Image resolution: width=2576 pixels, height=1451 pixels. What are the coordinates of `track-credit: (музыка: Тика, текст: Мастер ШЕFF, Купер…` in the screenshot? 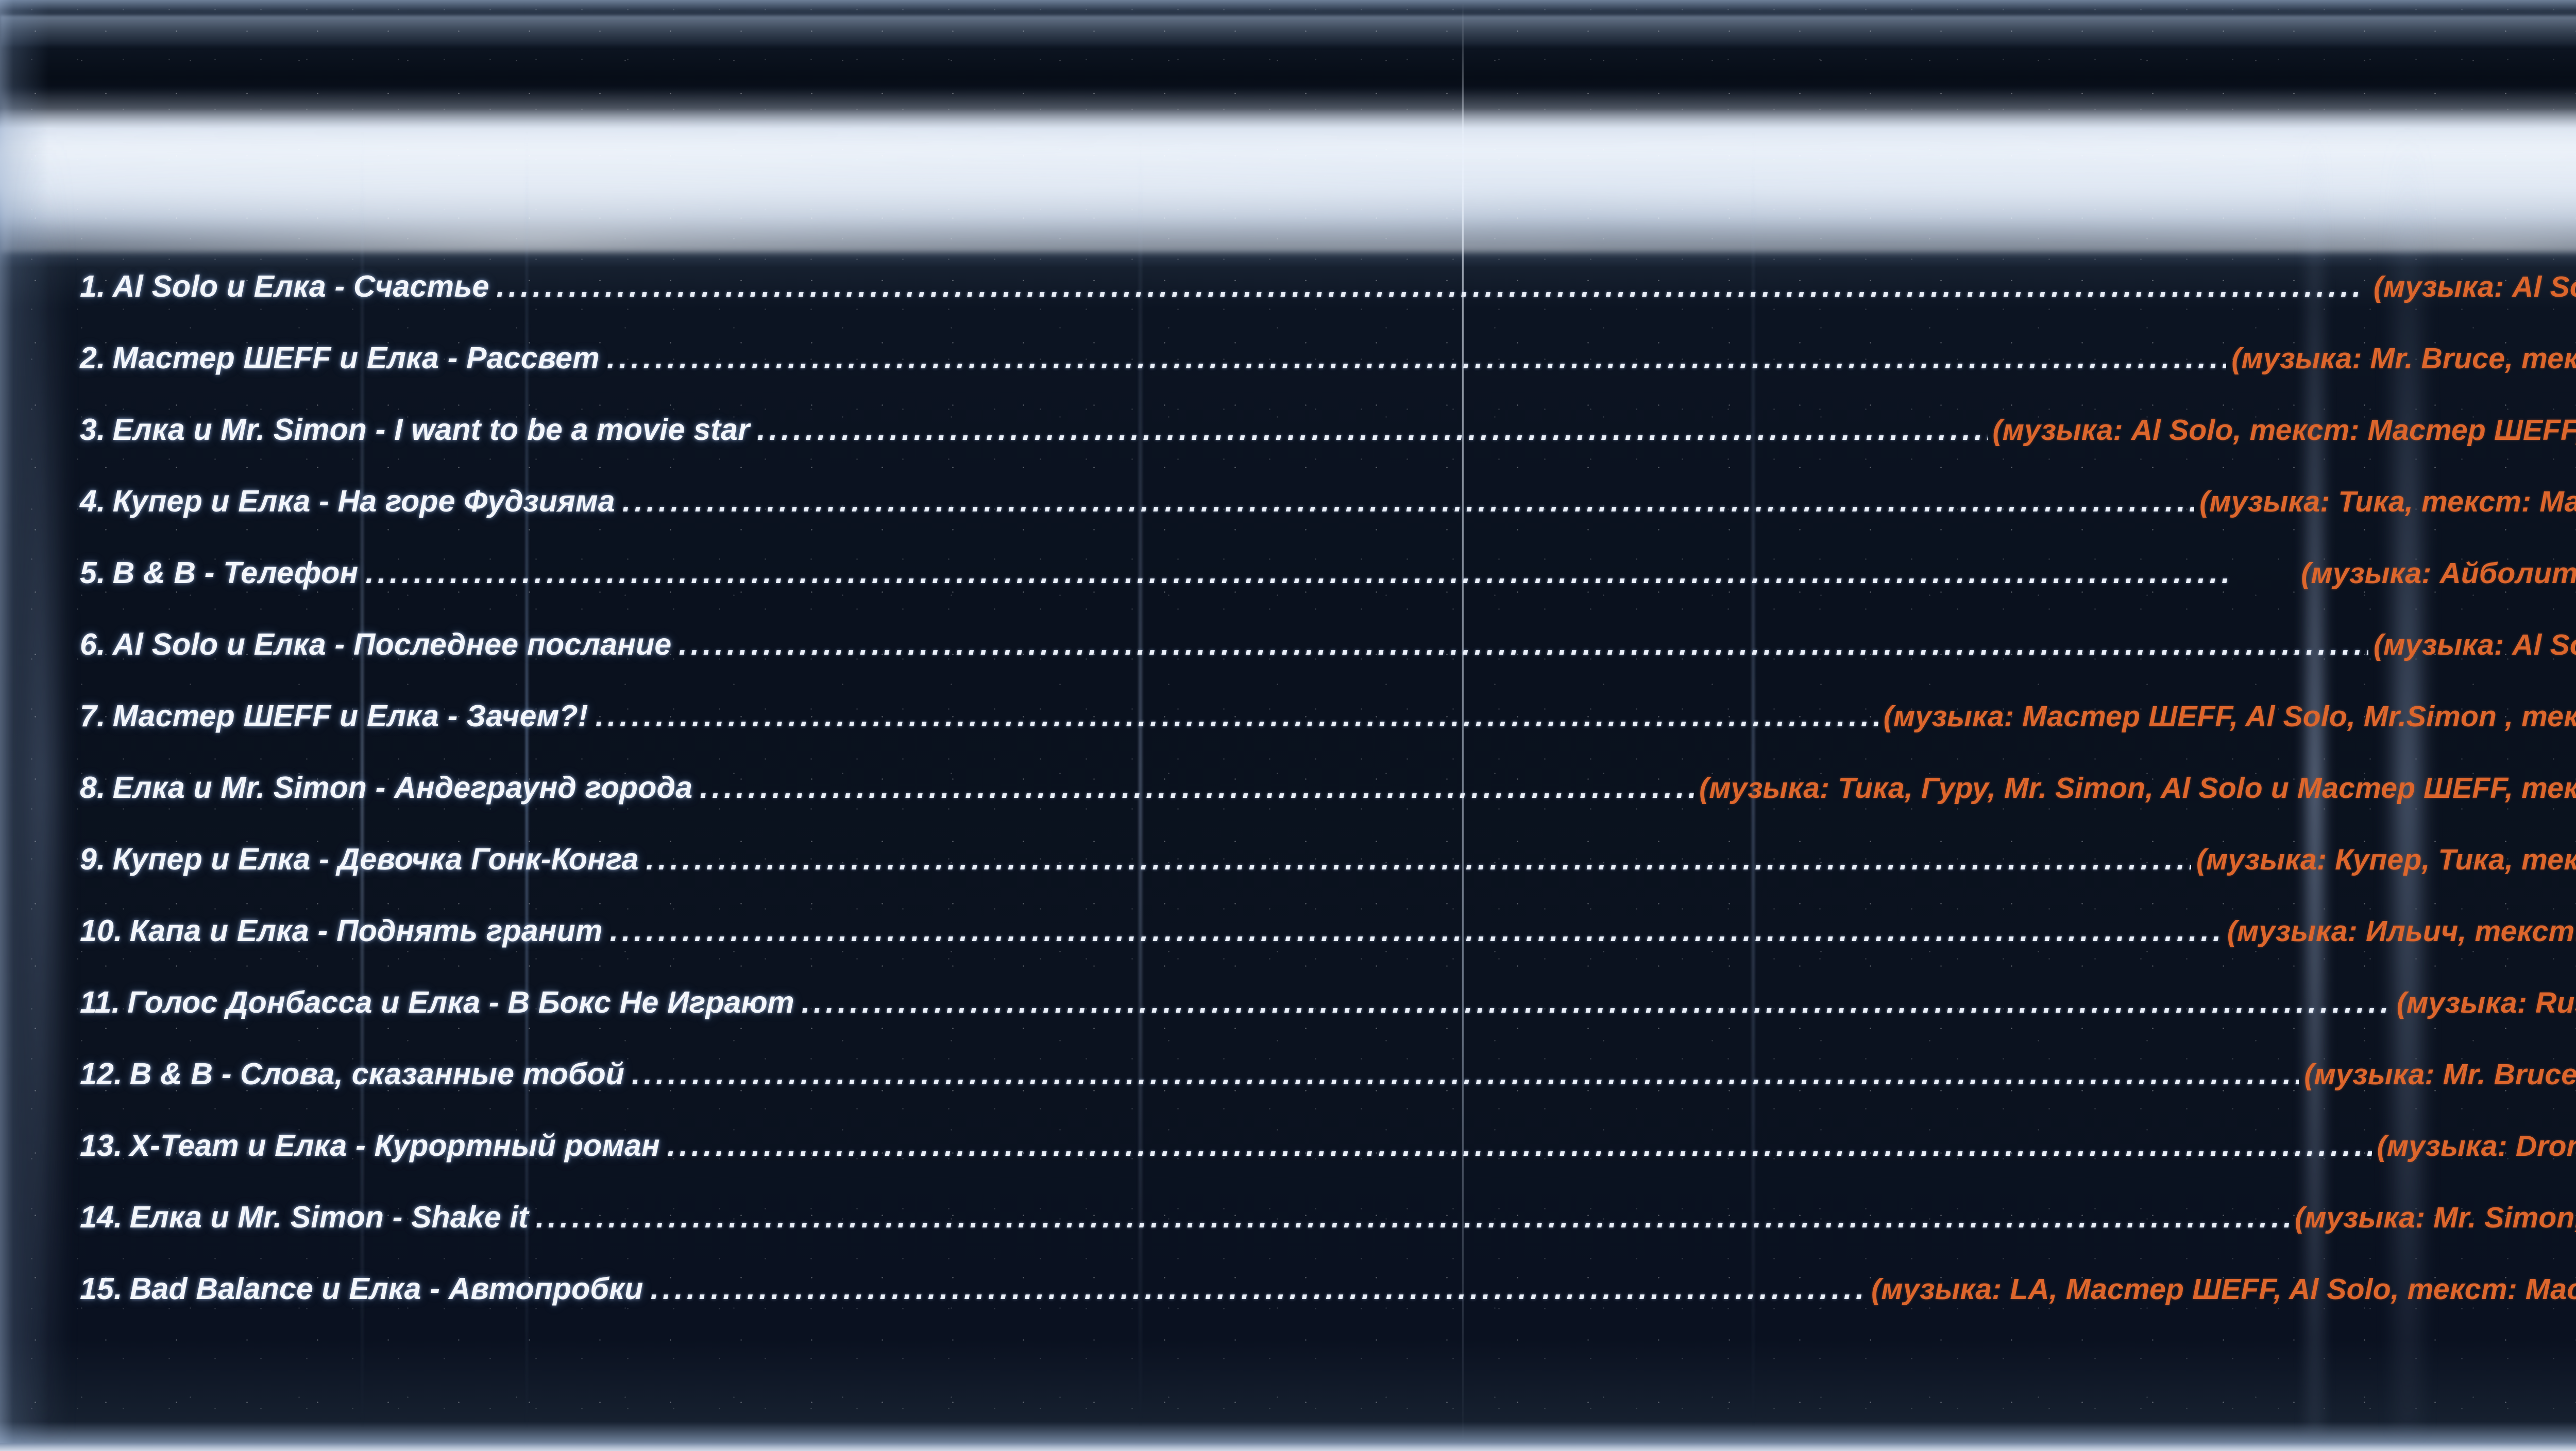 It's located at (2387, 501).